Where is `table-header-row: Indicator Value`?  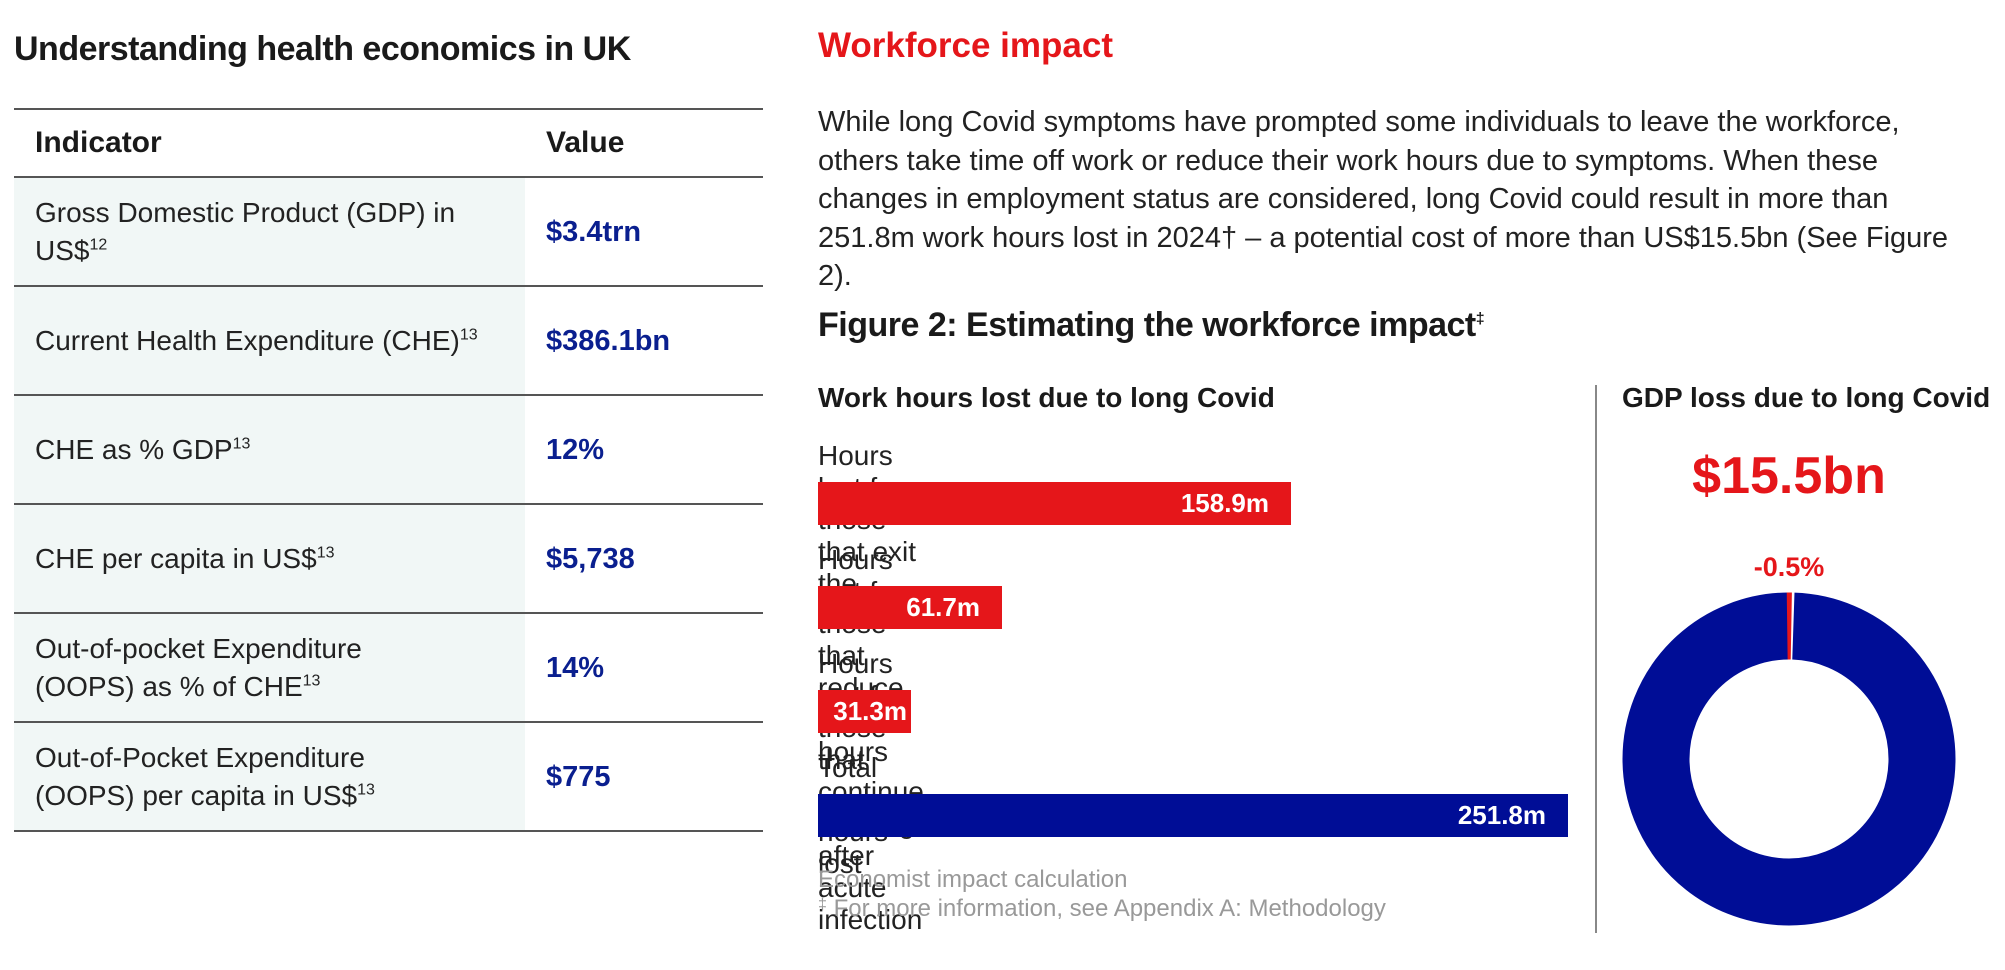
table-header-row: Indicator Value is located at coordinates (388, 143).